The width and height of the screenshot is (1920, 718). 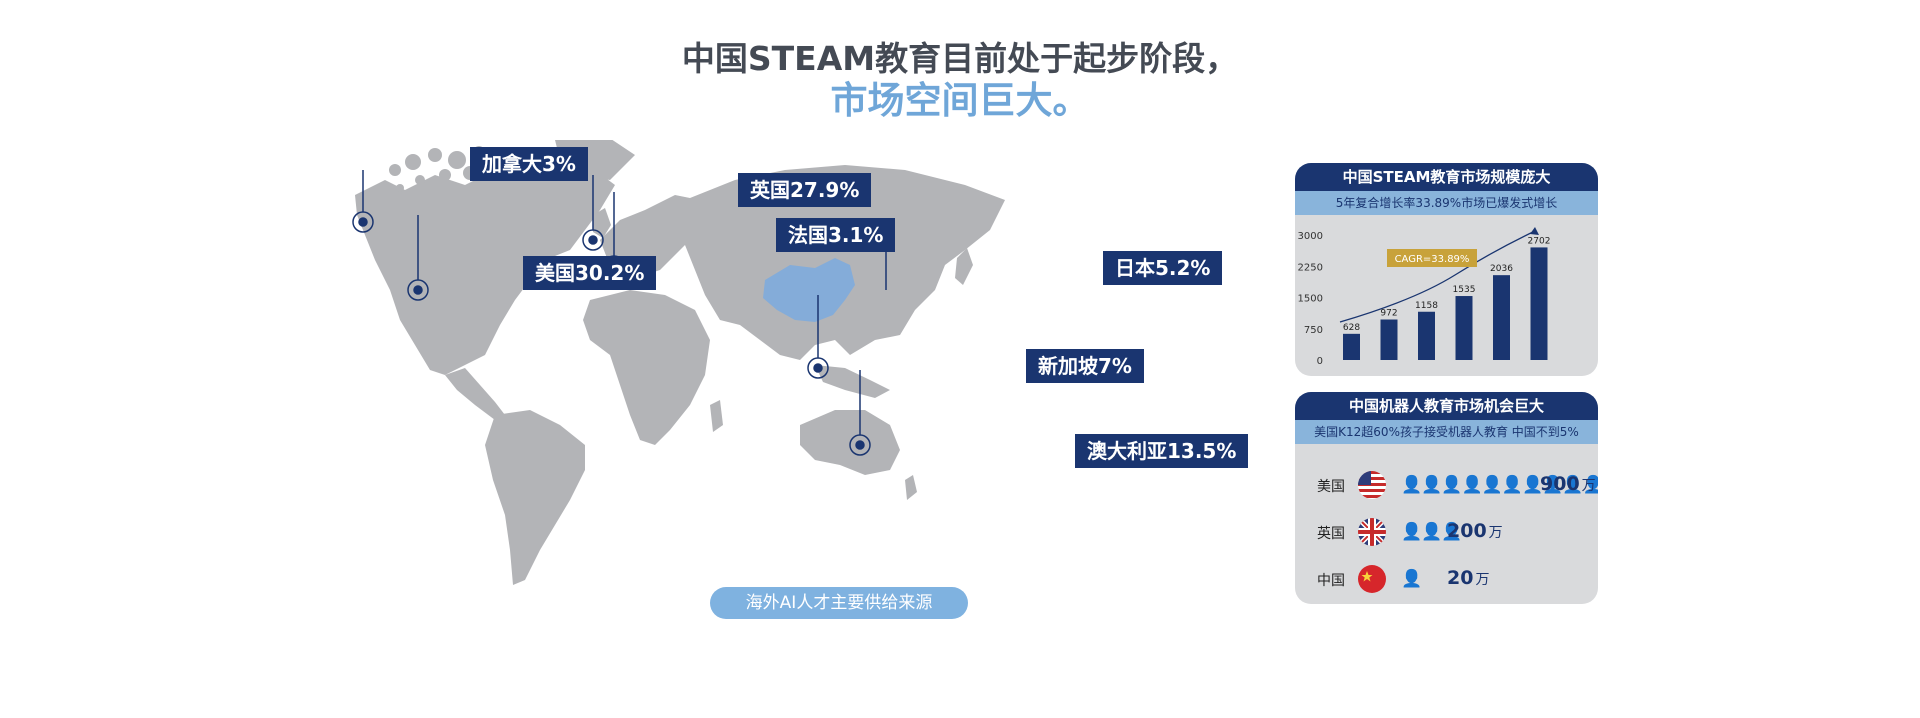 What do you see at coordinates (911, 487) in the screenshot?
I see `new-zealand` at bounding box center [911, 487].